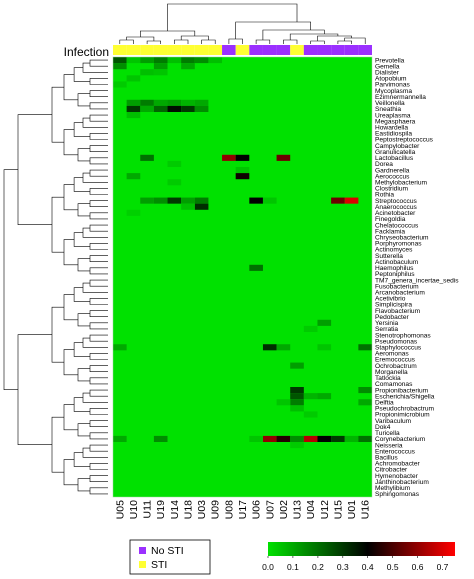  What do you see at coordinates (188, 509) in the screenshot?
I see `column-label: U18` at bounding box center [188, 509].